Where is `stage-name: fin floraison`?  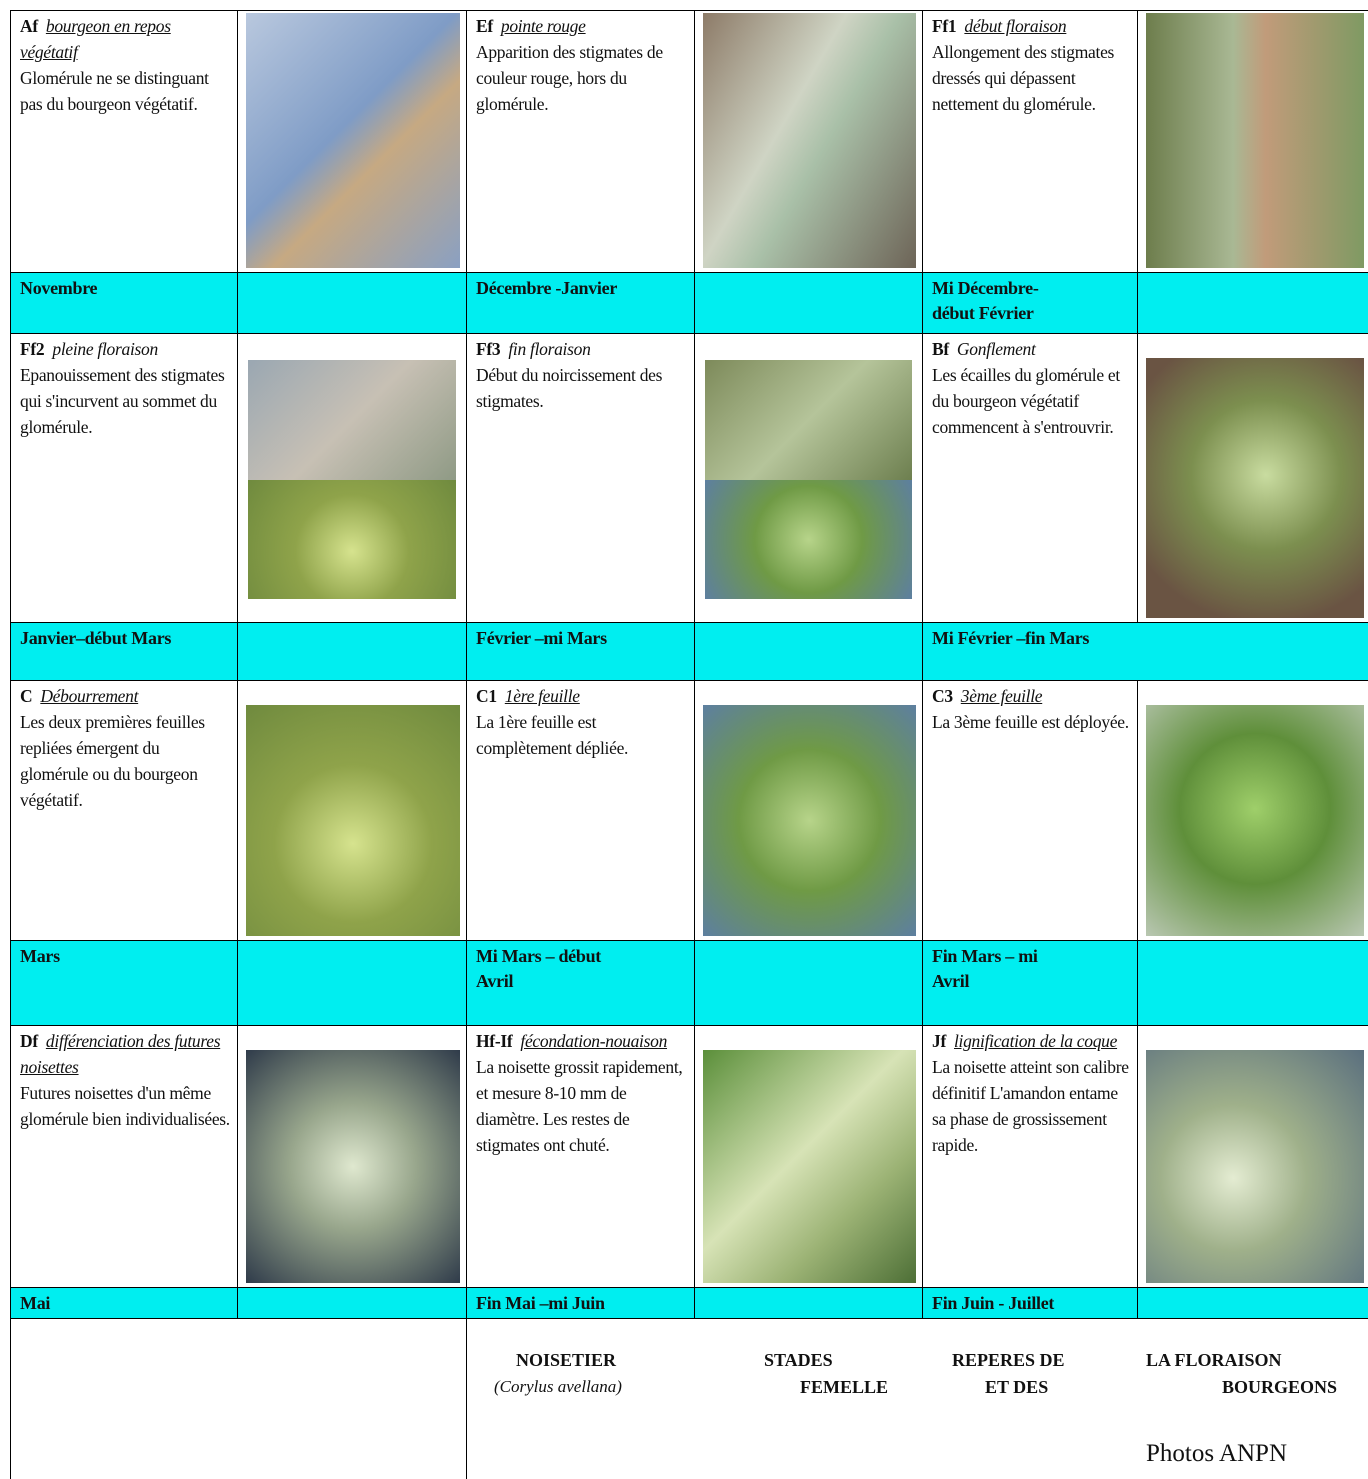
stage-name: fin floraison is located at coordinates (549, 349).